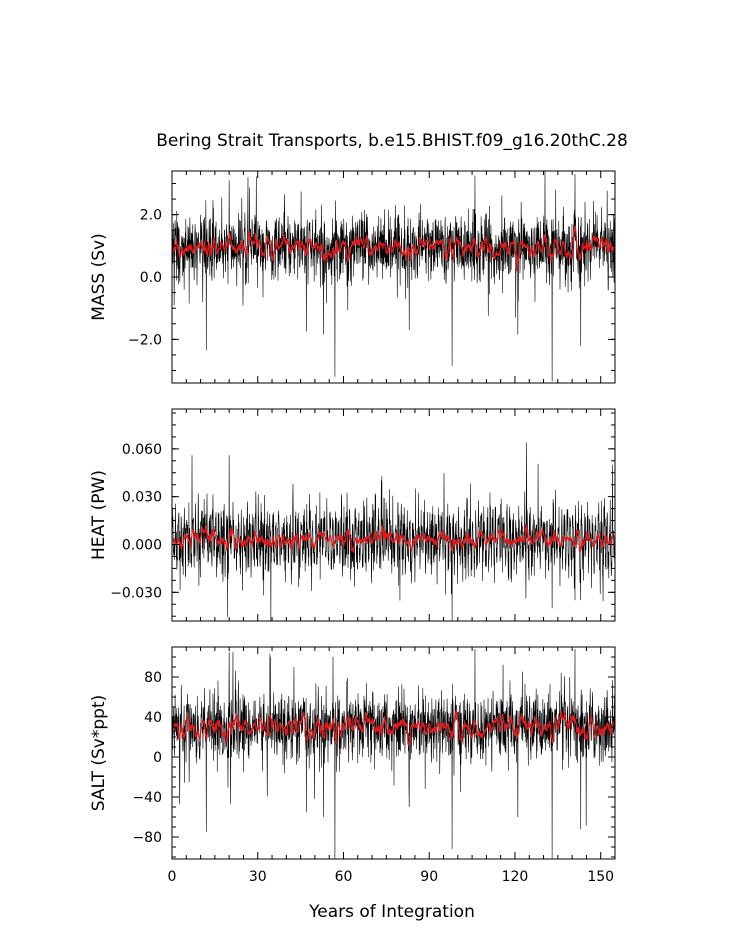  I want to click on y-tick-label: 80, so click(153, 678).